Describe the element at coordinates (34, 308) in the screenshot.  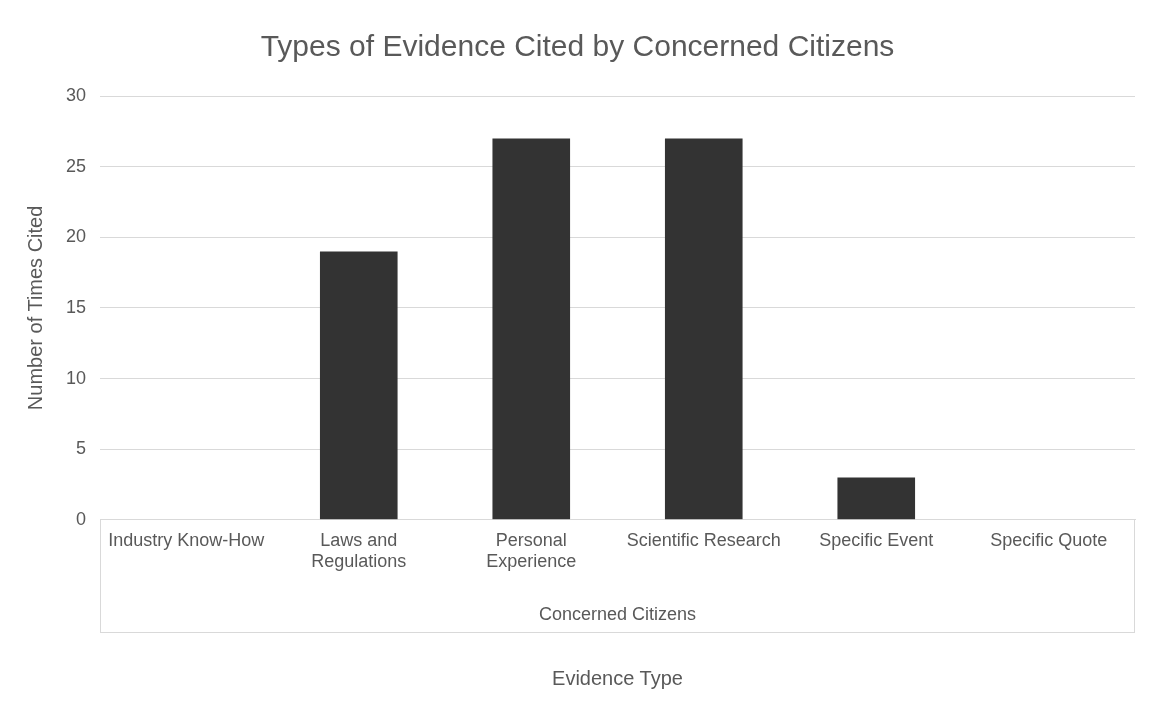
I see `y-axis-title: Number of Times Cited` at that location.